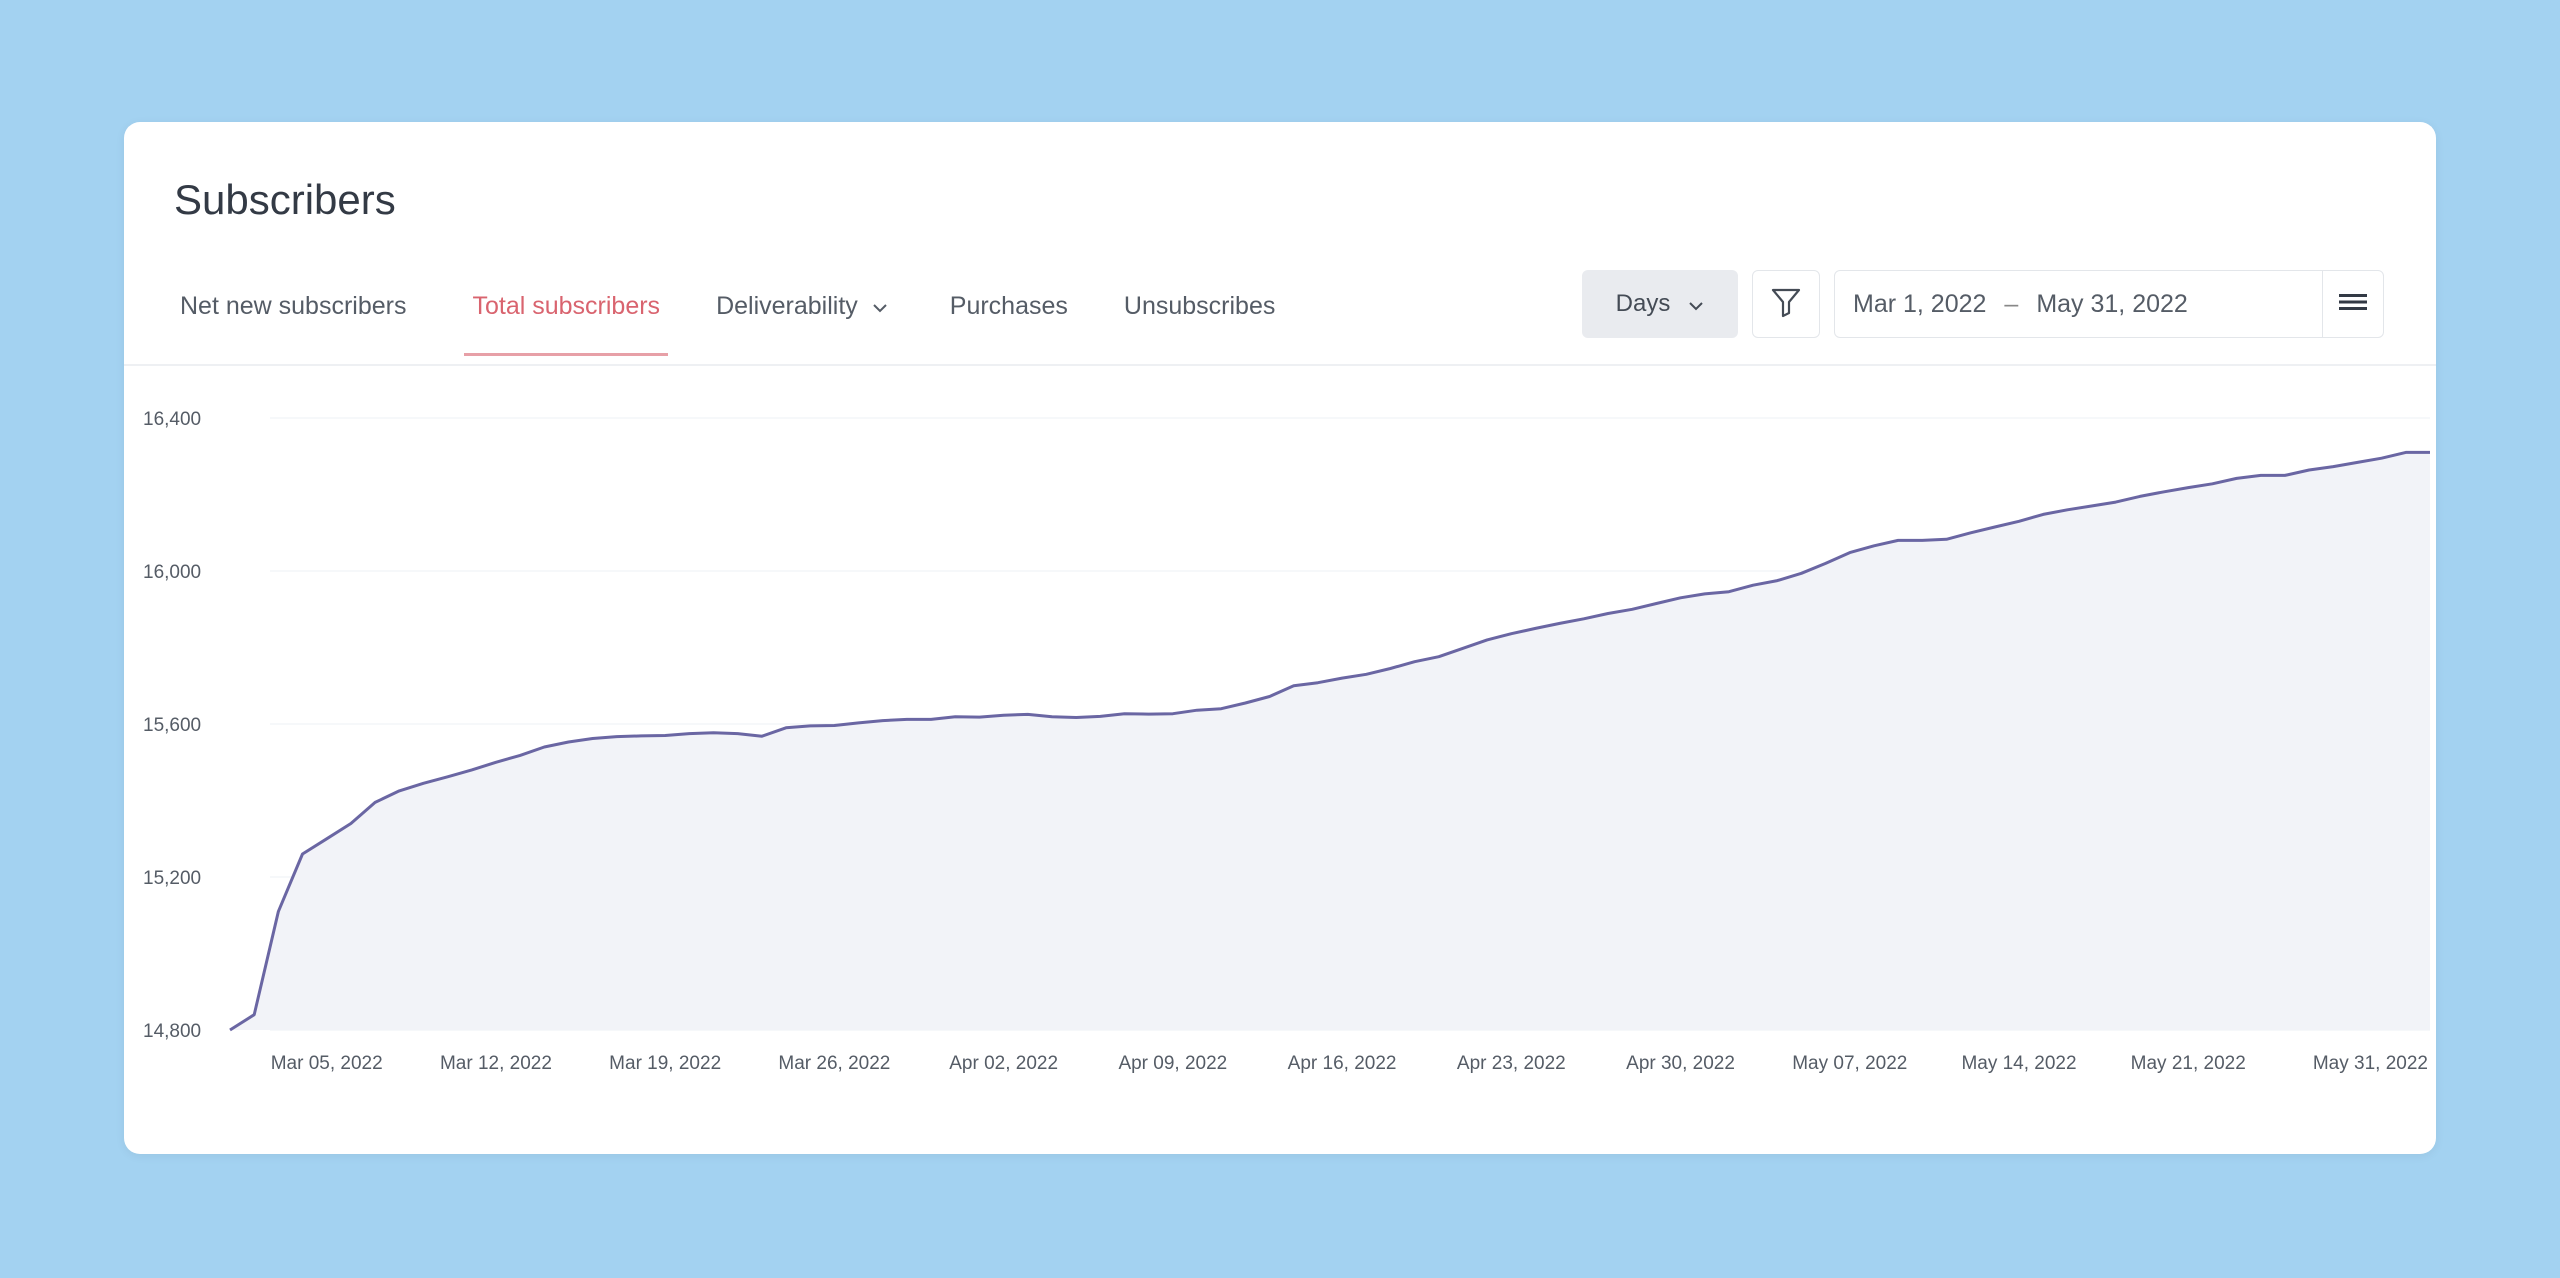 This screenshot has width=2560, height=1278. Describe the element at coordinates (566, 354) in the screenshot. I see `active-tab-underline` at that location.